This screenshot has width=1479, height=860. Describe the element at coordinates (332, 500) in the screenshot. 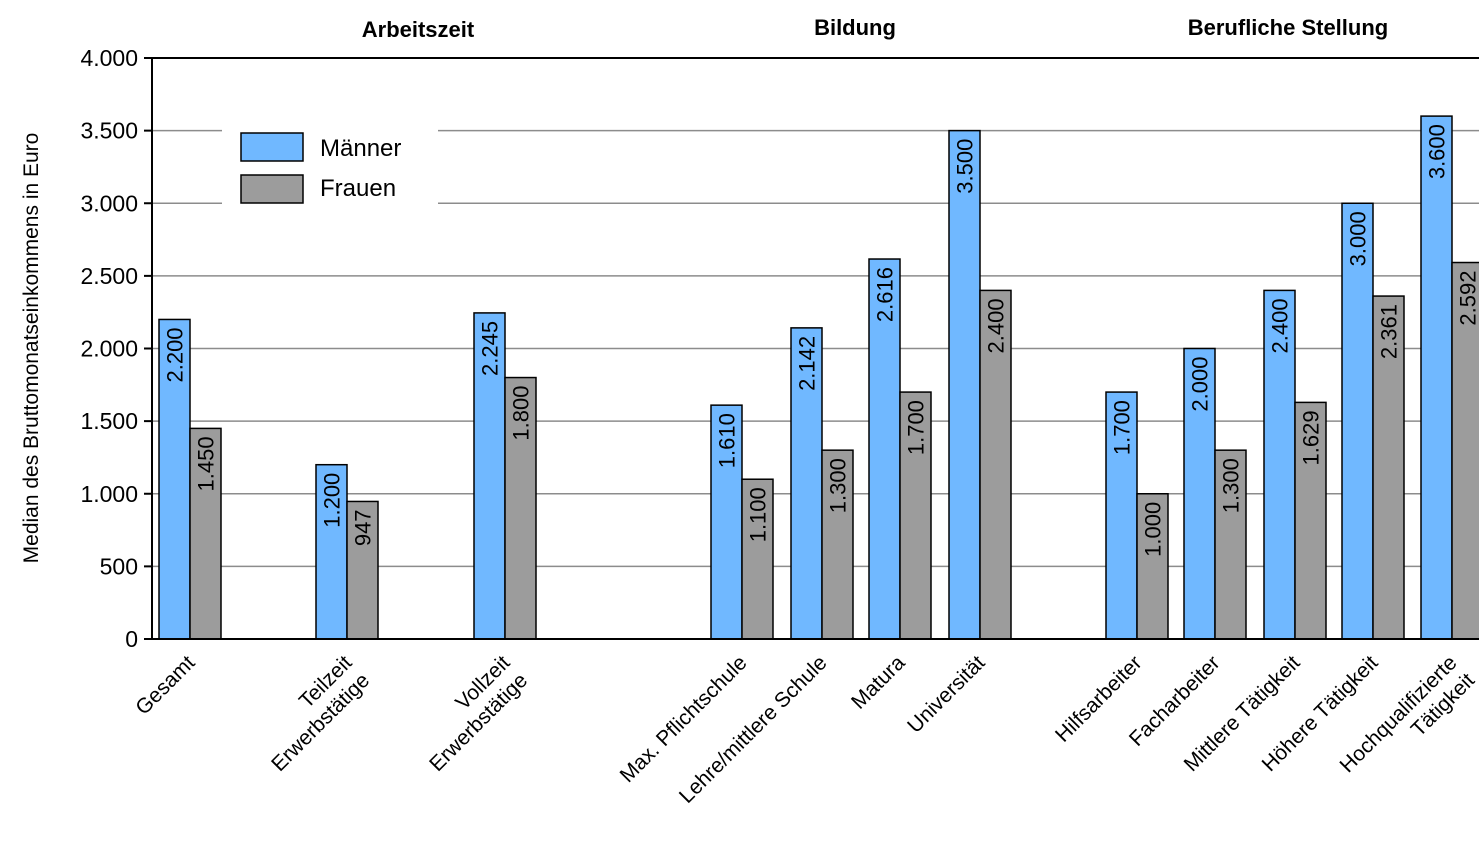

I see `bar-value-label: 1.200` at that location.